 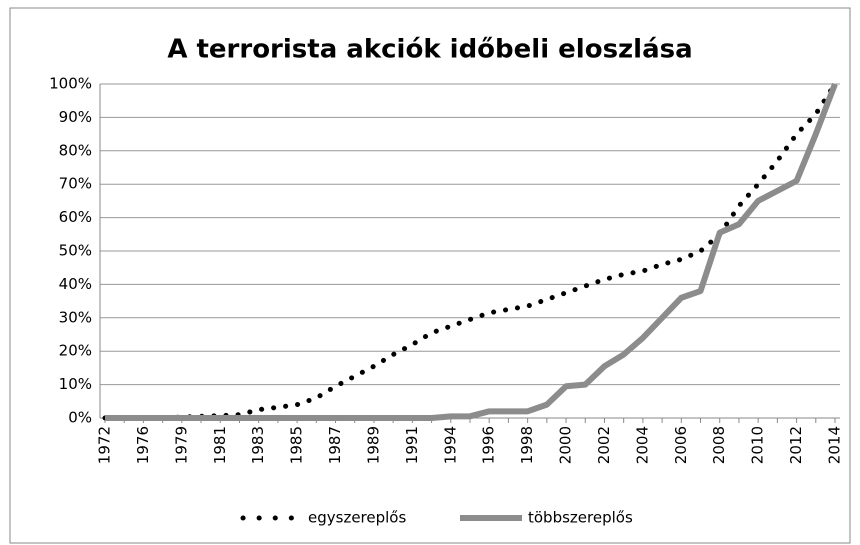 What do you see at coordinates (450, 445) in the screenshot?
I see `x-tick-label: 1994` at bounding box center [450, 445].